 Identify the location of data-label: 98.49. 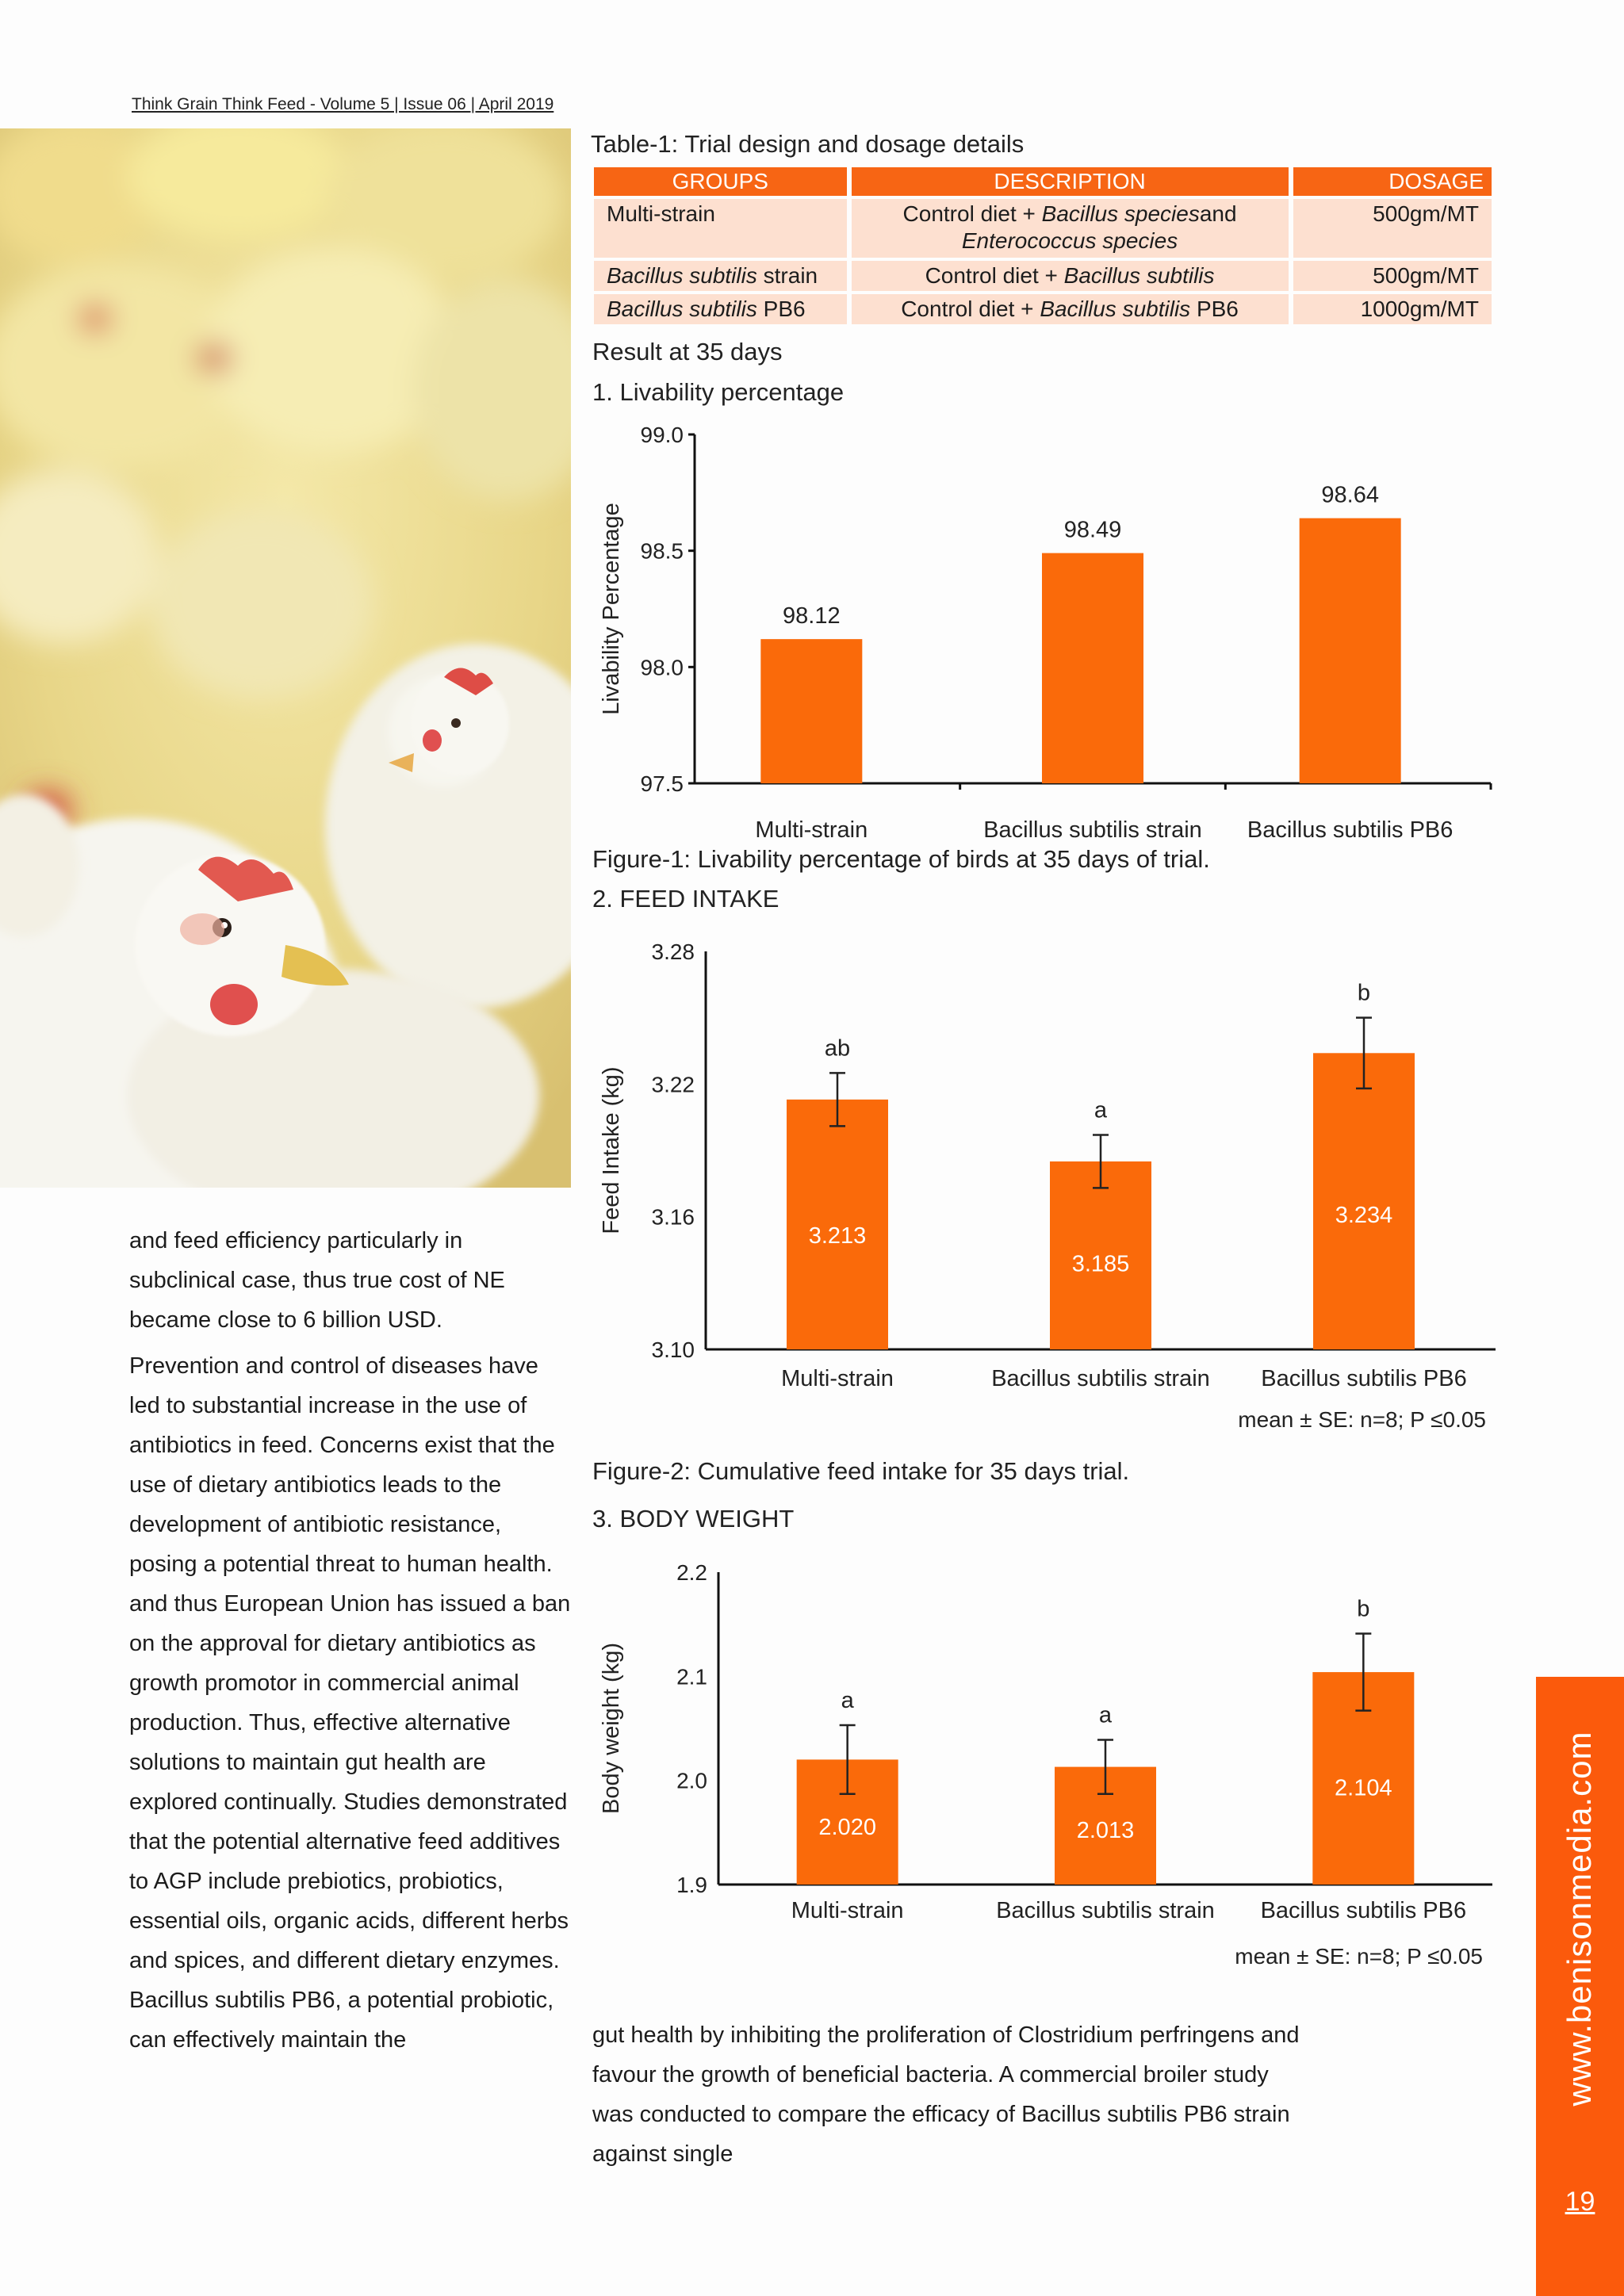
(1093, 530).